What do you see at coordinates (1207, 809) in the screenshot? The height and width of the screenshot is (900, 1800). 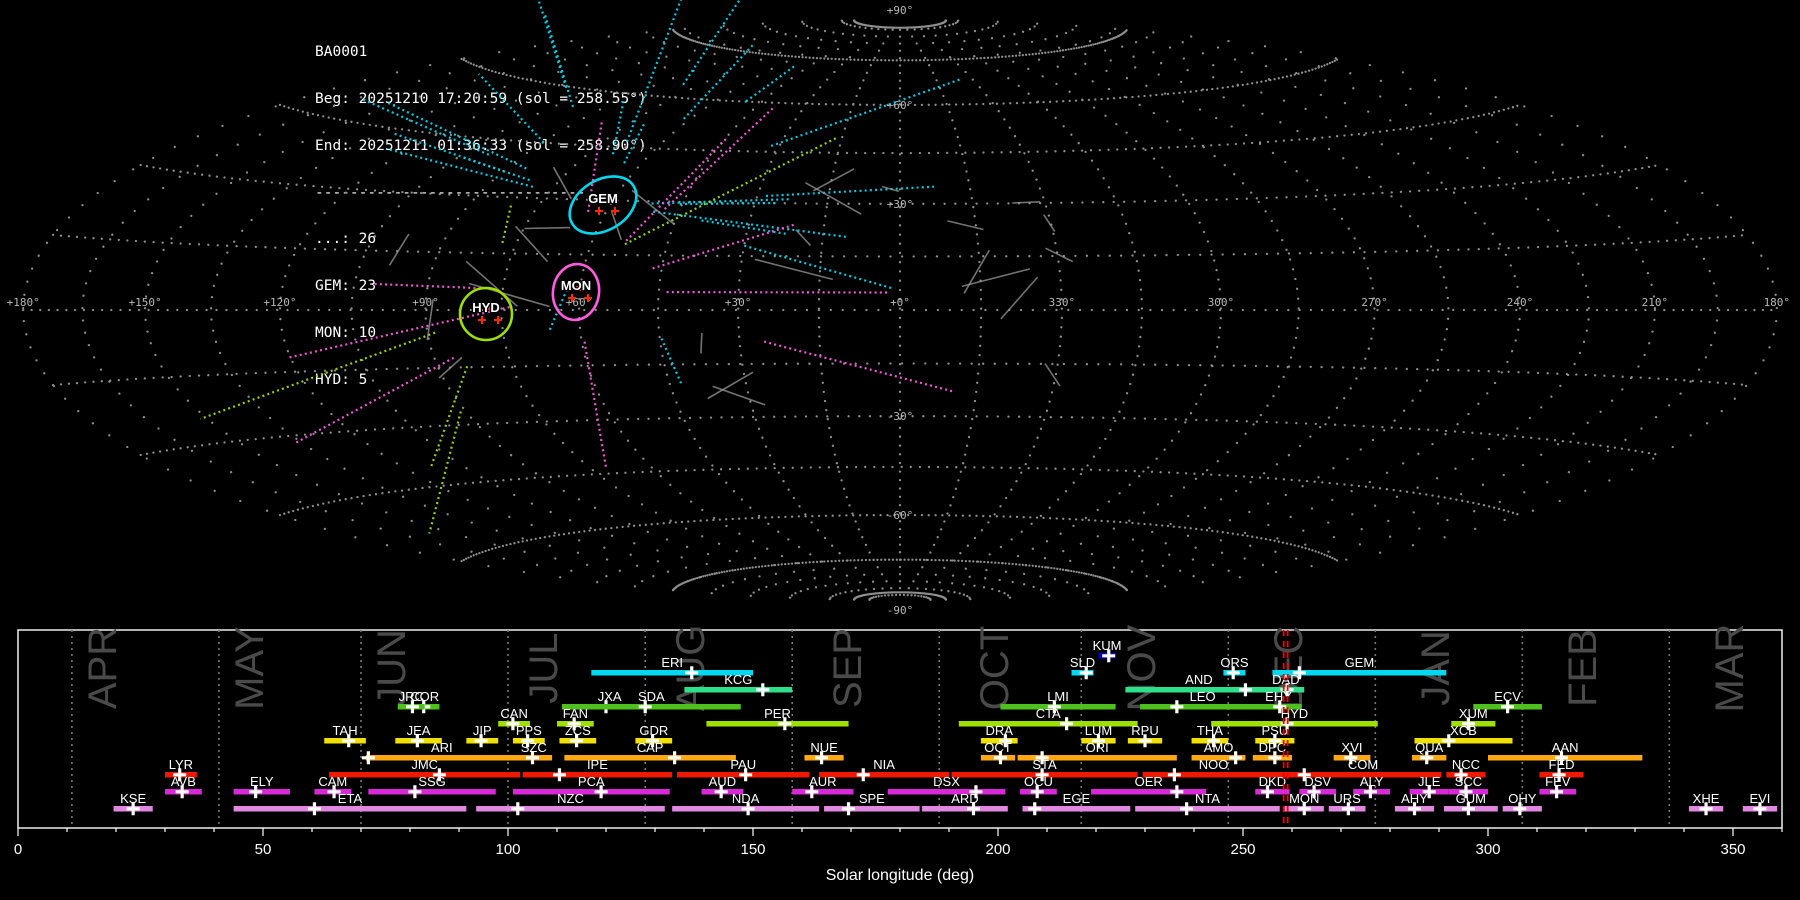 I see `shower-bar-nta` at bounding box center [1207, 809].